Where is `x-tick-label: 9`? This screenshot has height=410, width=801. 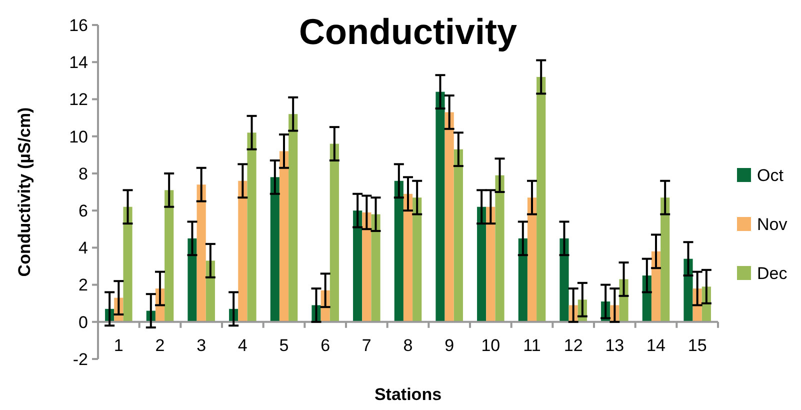
x-tick-label: 9 is located at coordinates (449, 345).